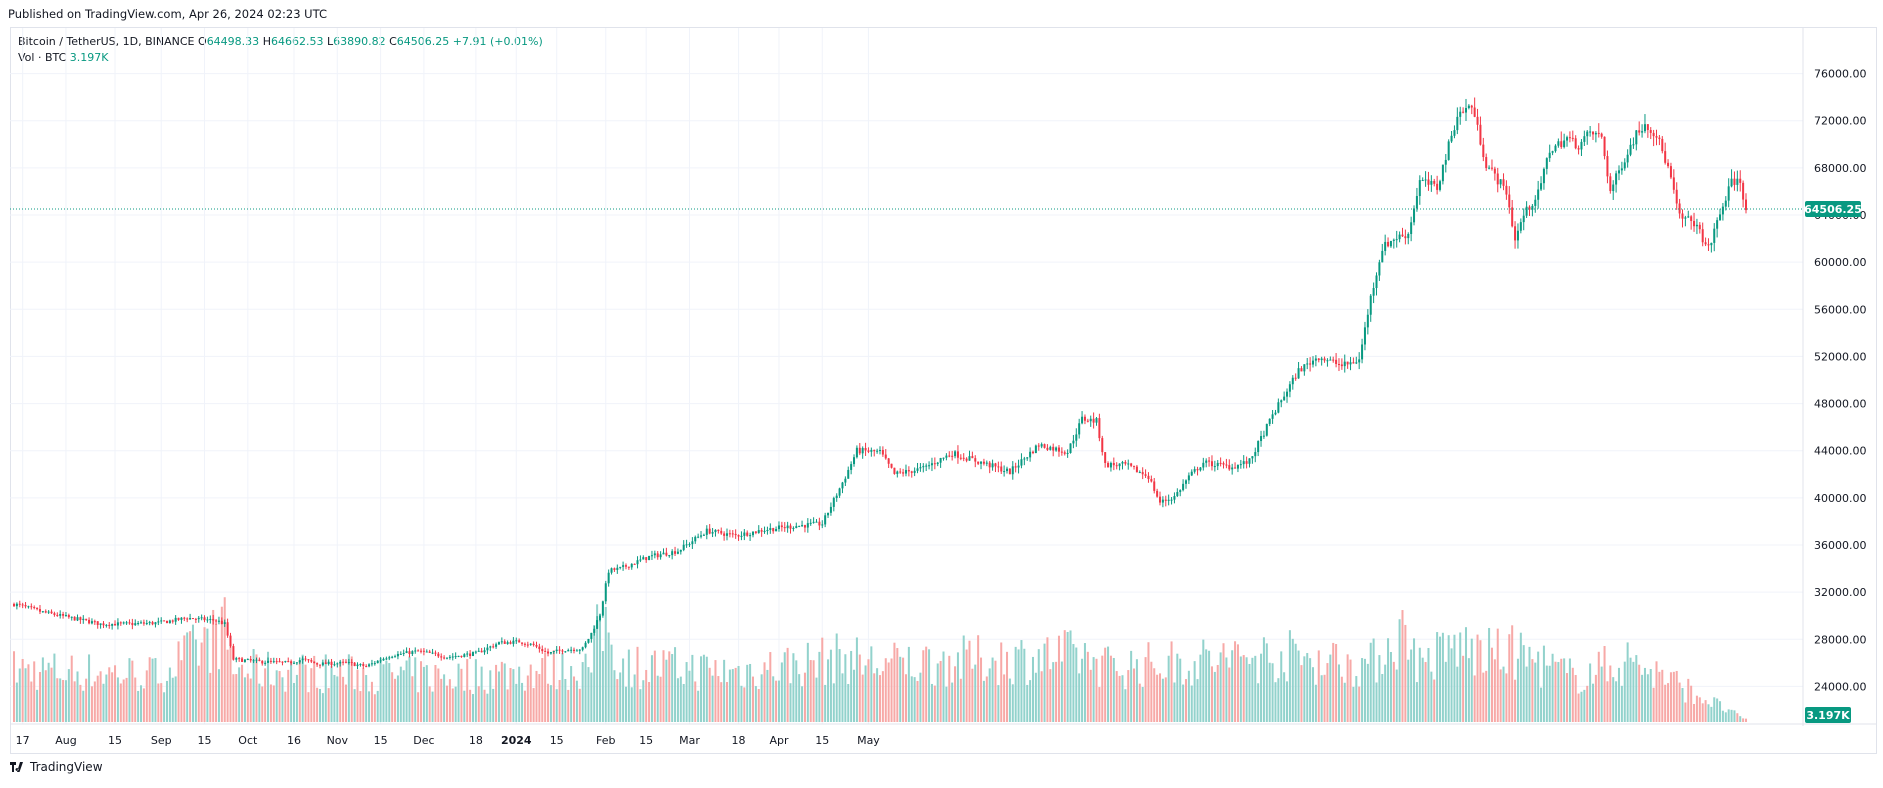 Image resolution: width=1883 pixels, height=788 pixels. What do you see at coordinates (359, 41) in the screenshot?
I see `low-value: 63890.82` at bounding box center [359, 41].